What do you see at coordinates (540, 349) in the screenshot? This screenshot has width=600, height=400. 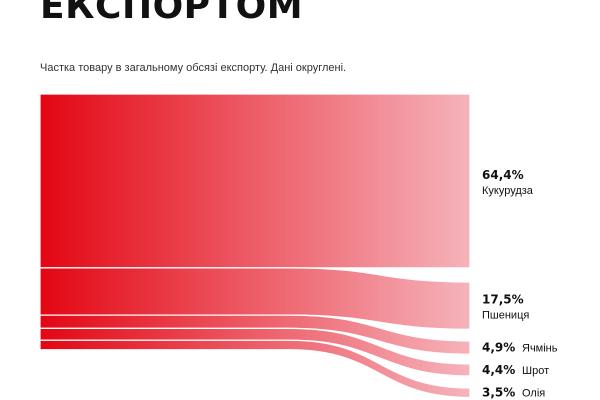 I see `category-label: Ячмінь` at bounding box center [540, 349].